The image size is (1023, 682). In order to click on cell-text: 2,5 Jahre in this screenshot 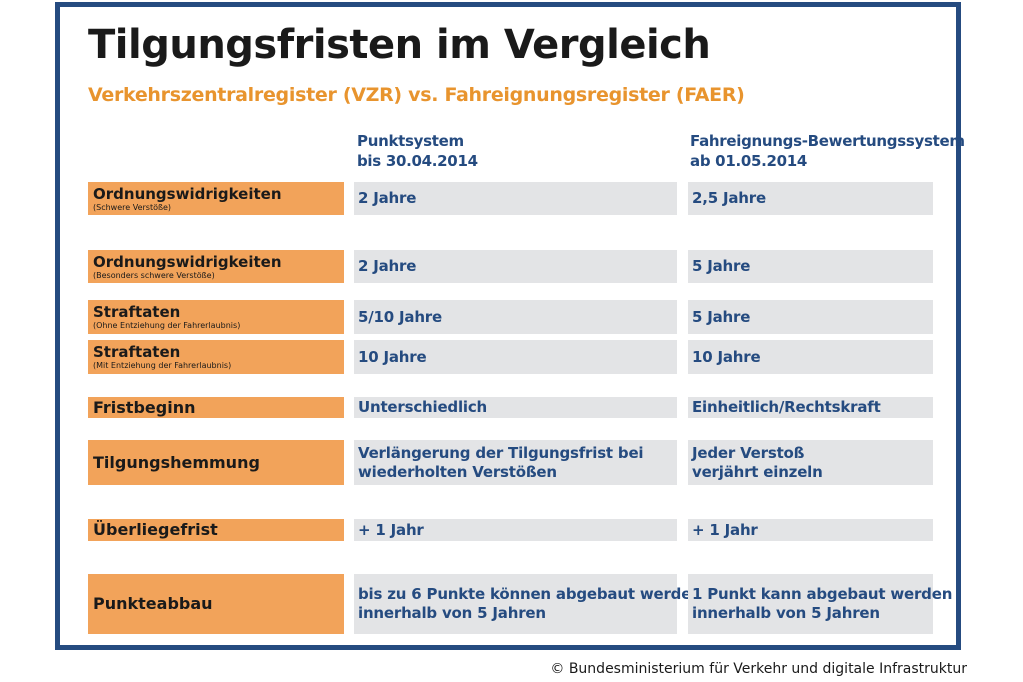, I will do `click(729, 198)`.